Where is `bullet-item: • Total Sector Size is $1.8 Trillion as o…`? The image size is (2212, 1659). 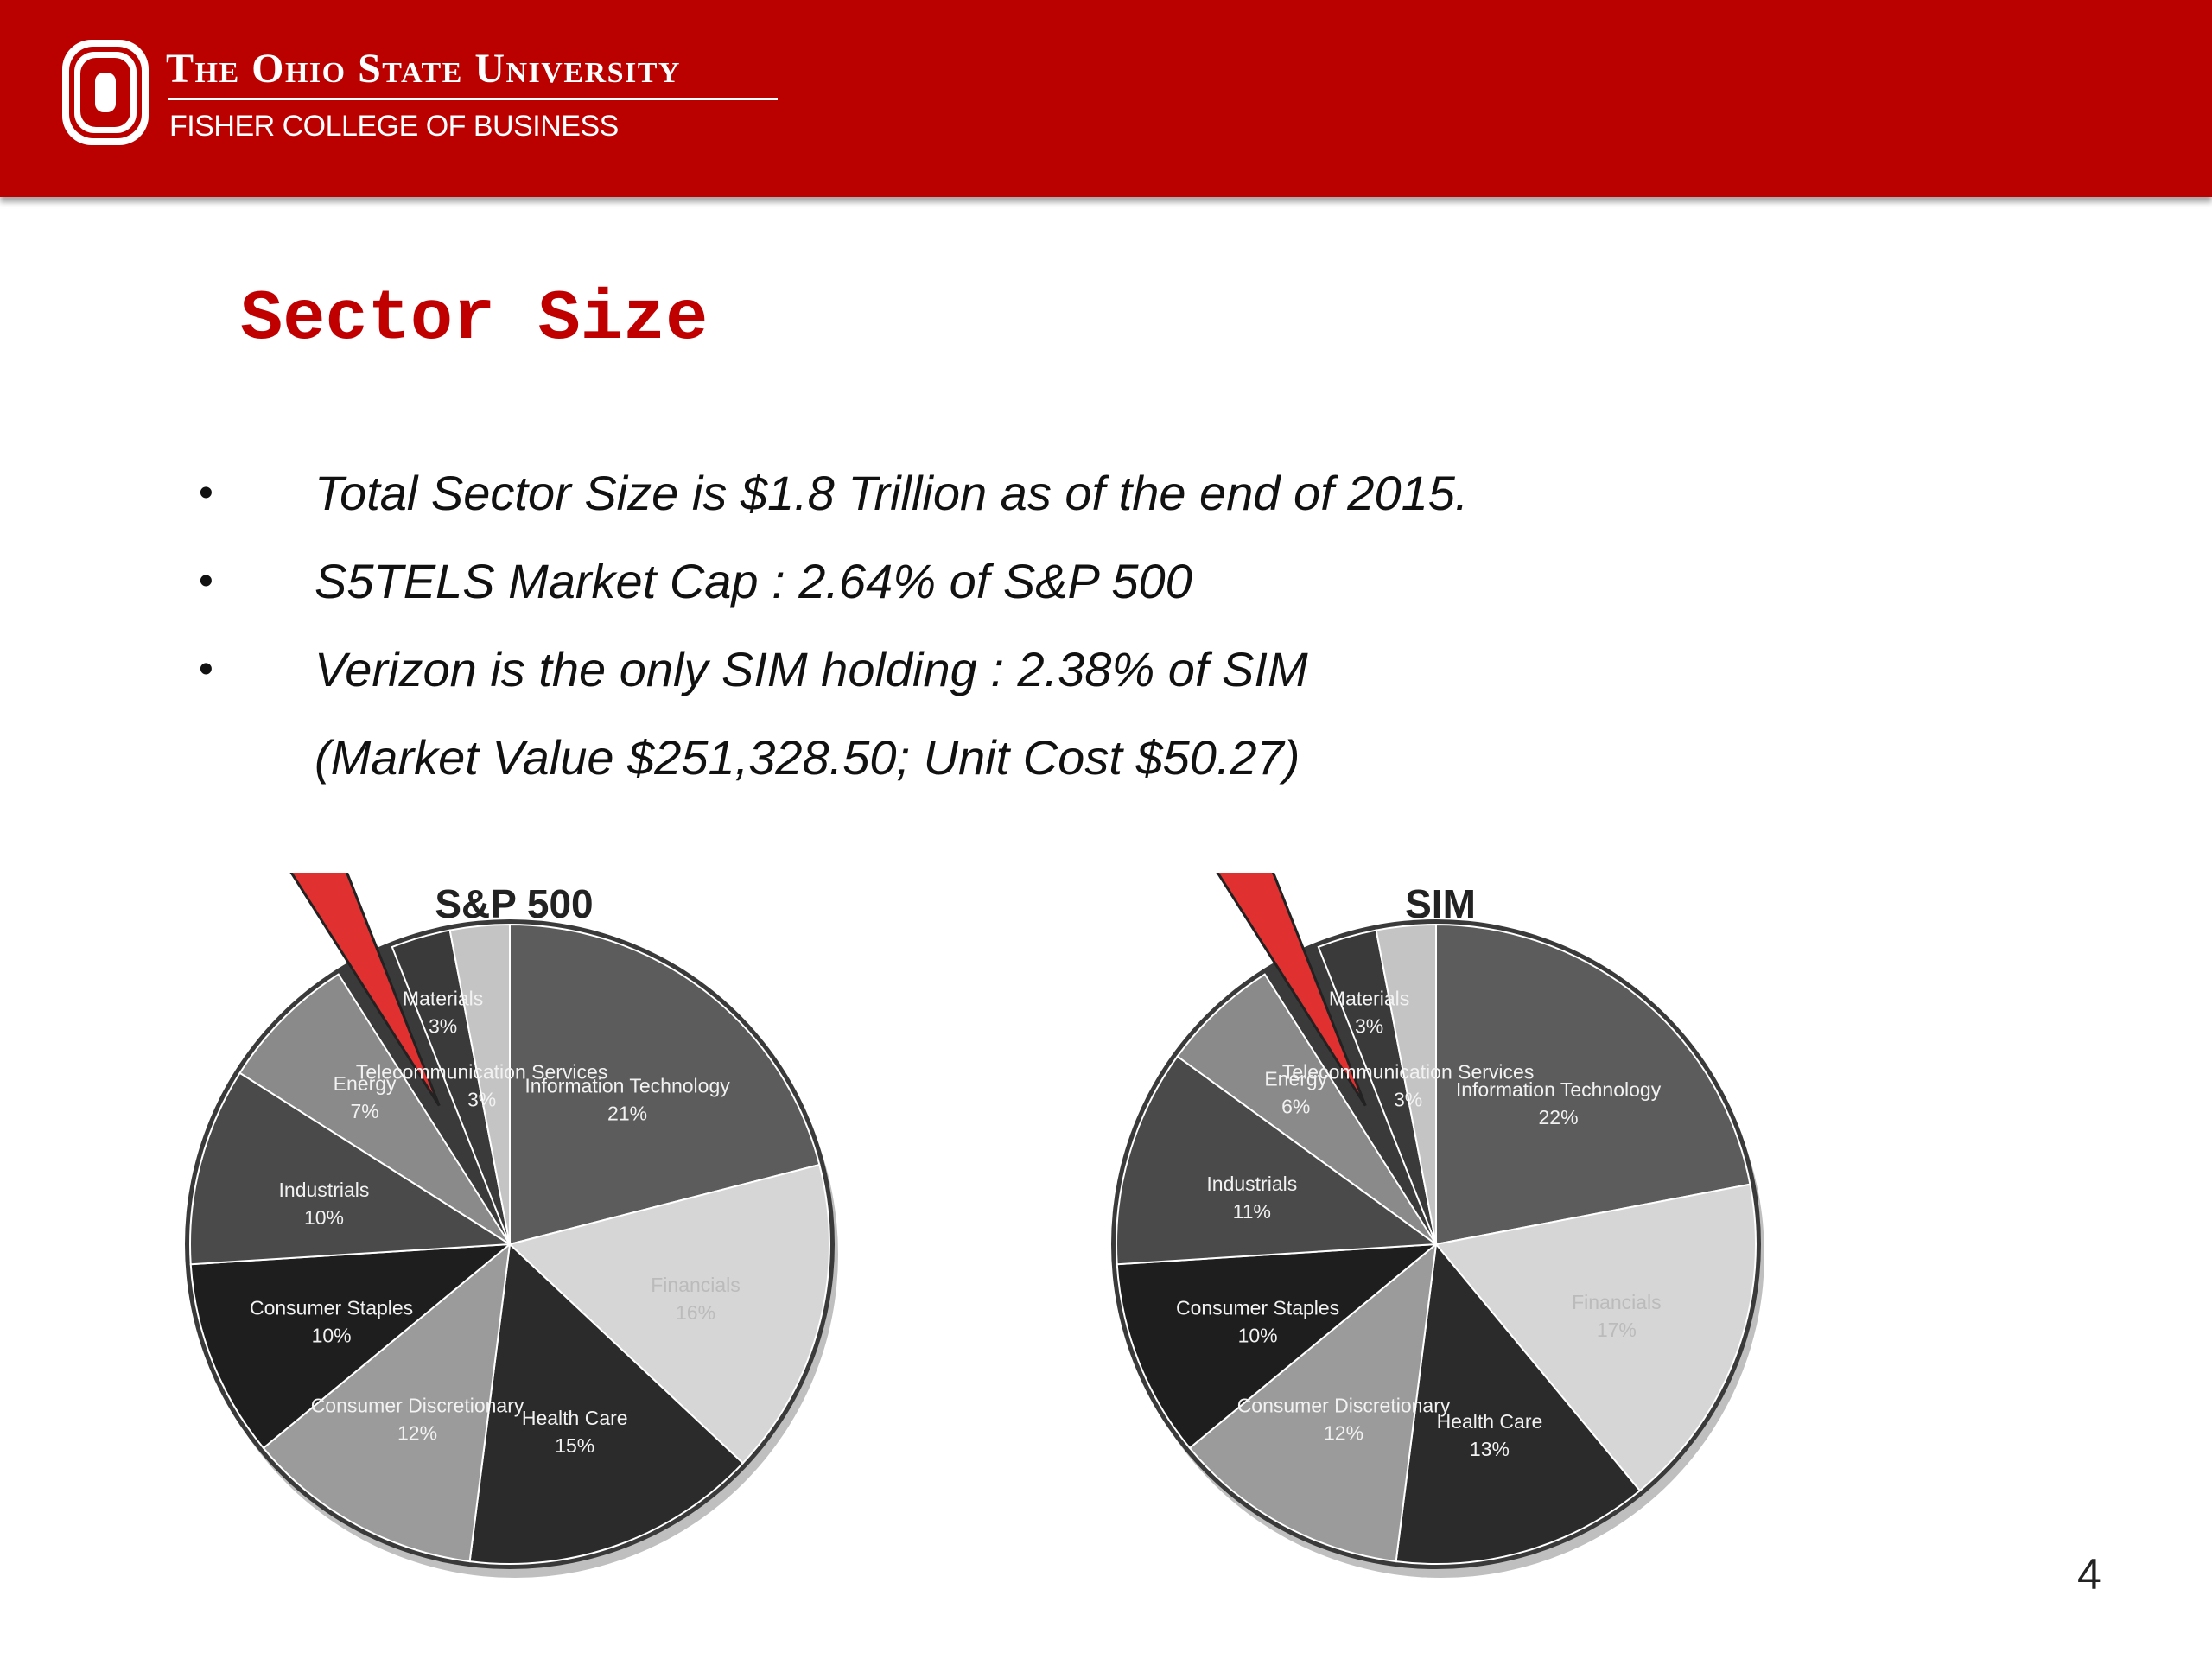 bullet-item: • Total Sector Size is $1.8 Trillion as o… is located at coordinates (833, 493).